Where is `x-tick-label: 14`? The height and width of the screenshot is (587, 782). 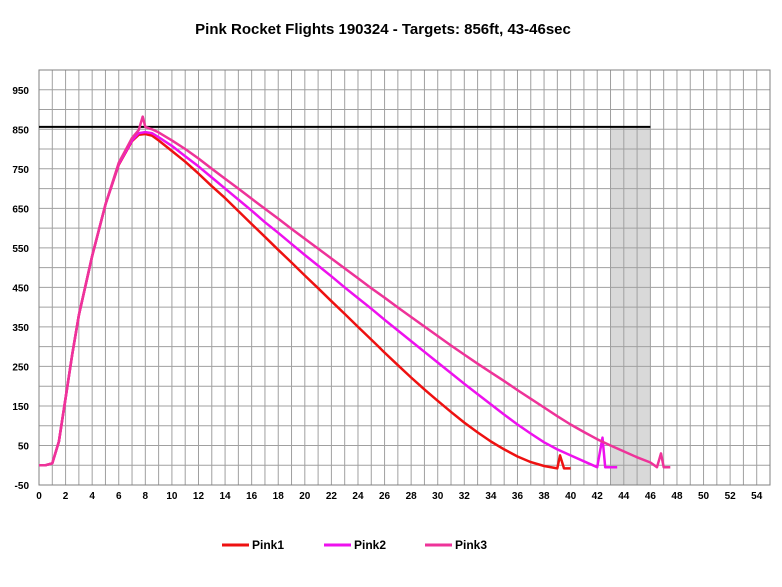
x-tick-label: 14 is located at coordinates (226, 496).